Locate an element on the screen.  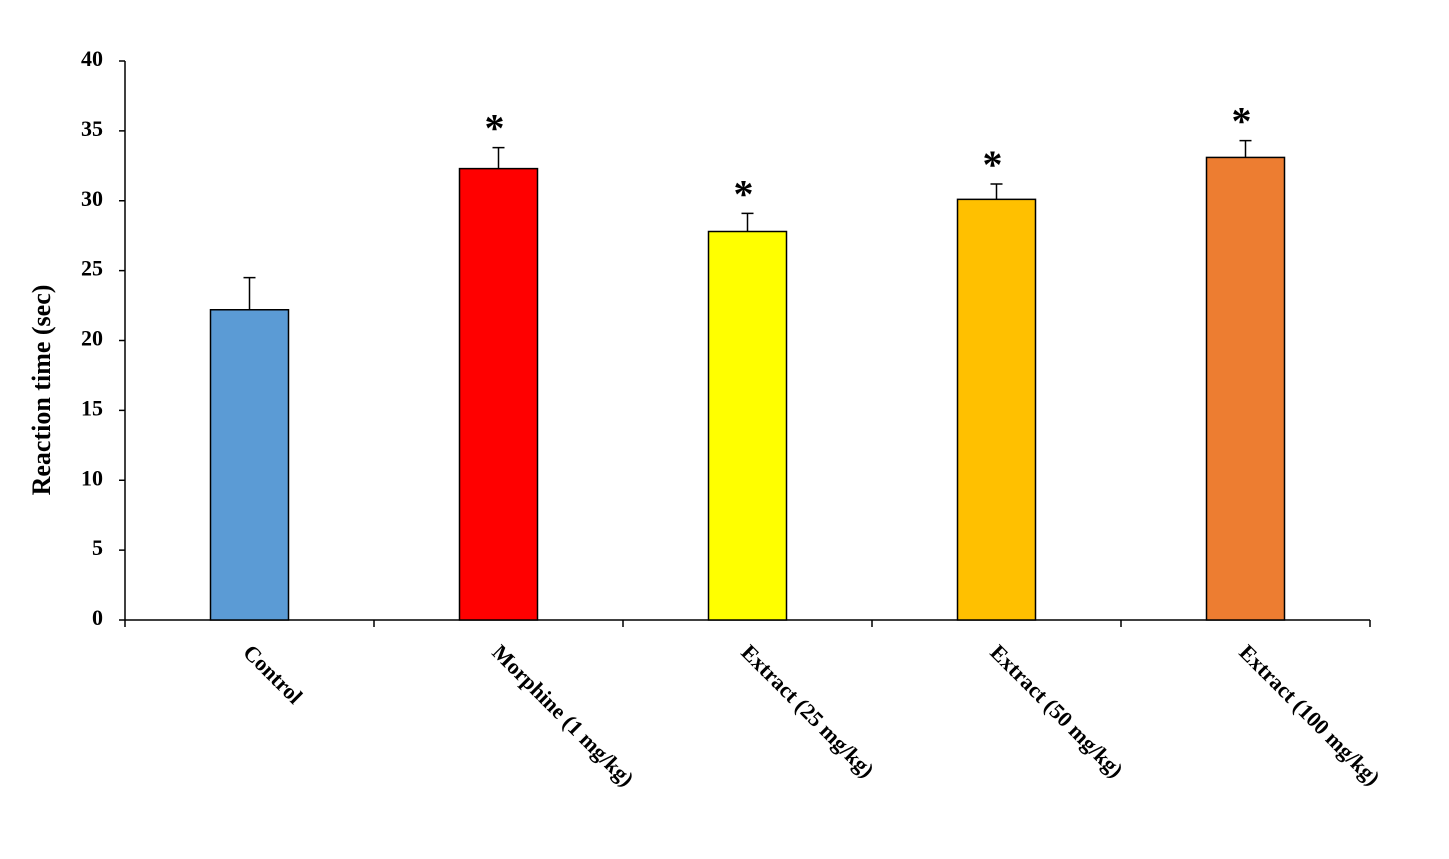
y-tick-label: 0 is located at coordinates (97, 617).